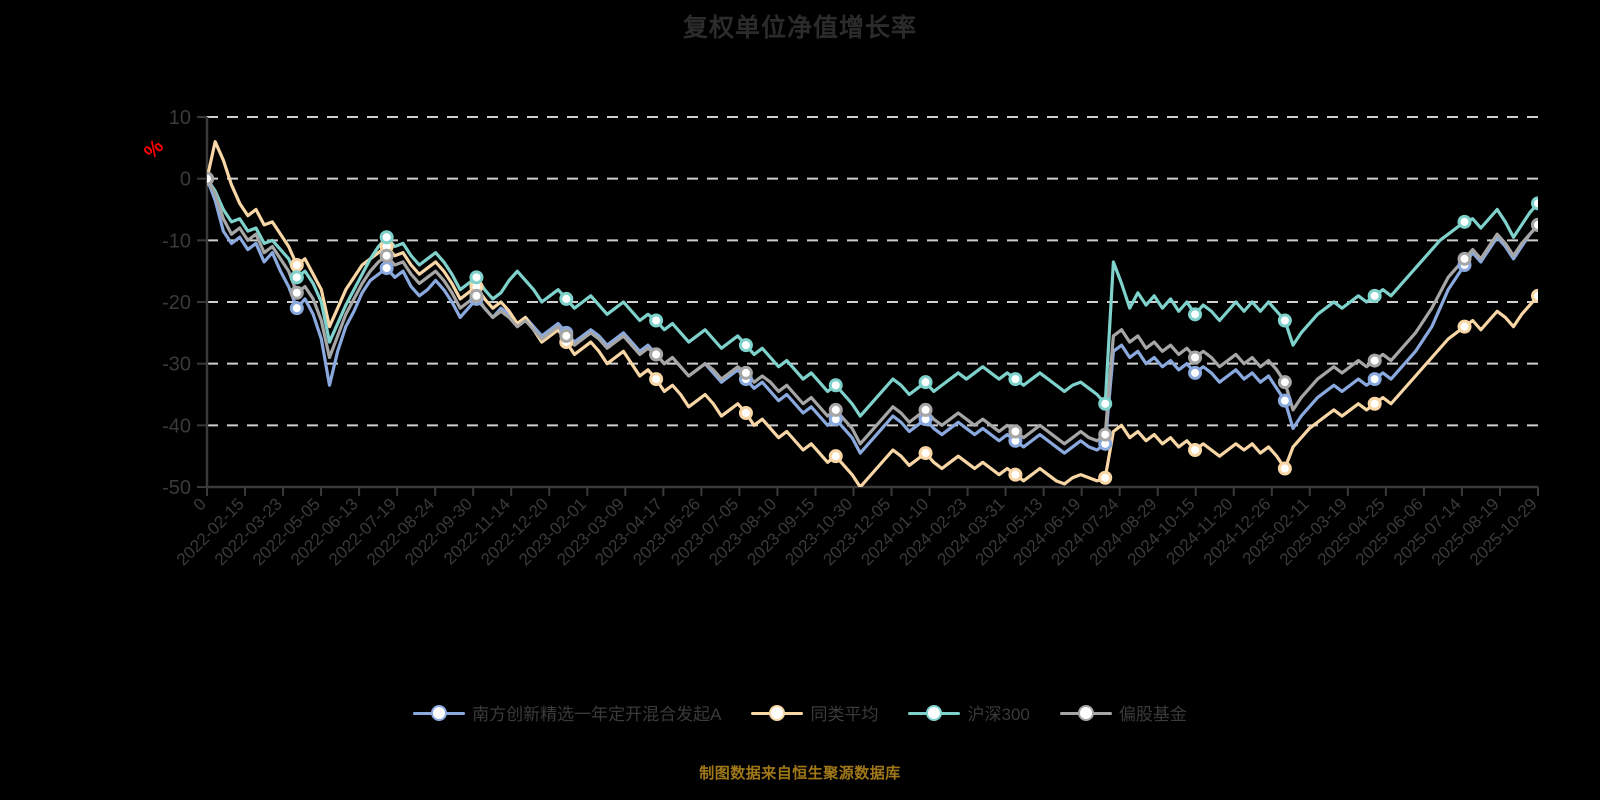  Describe the element at coordinates (844, 714) in the screenshot. I see `legend-label: 同类平均` at that location.